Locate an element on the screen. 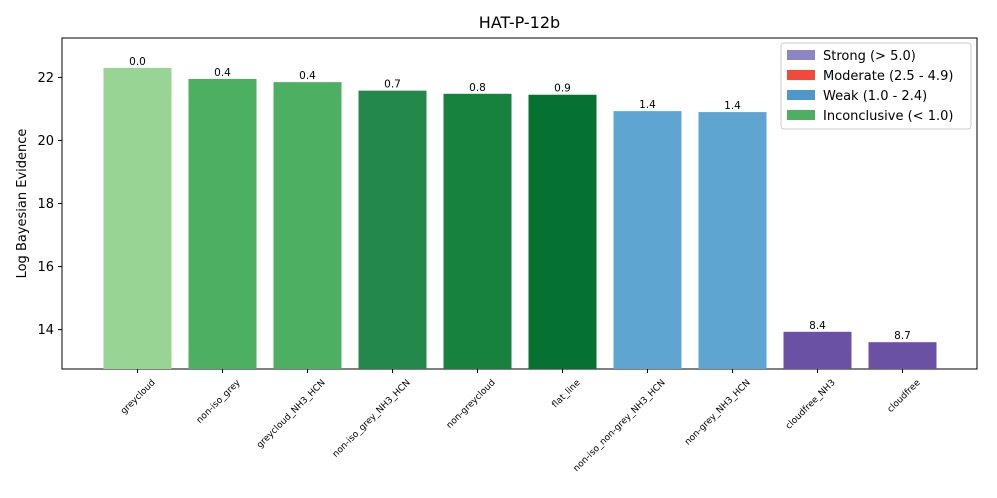 The height and width of the screenshot is (498, 997). x-tick-label: greycloud_NH3_HCN is located at coordinates (291, 414).